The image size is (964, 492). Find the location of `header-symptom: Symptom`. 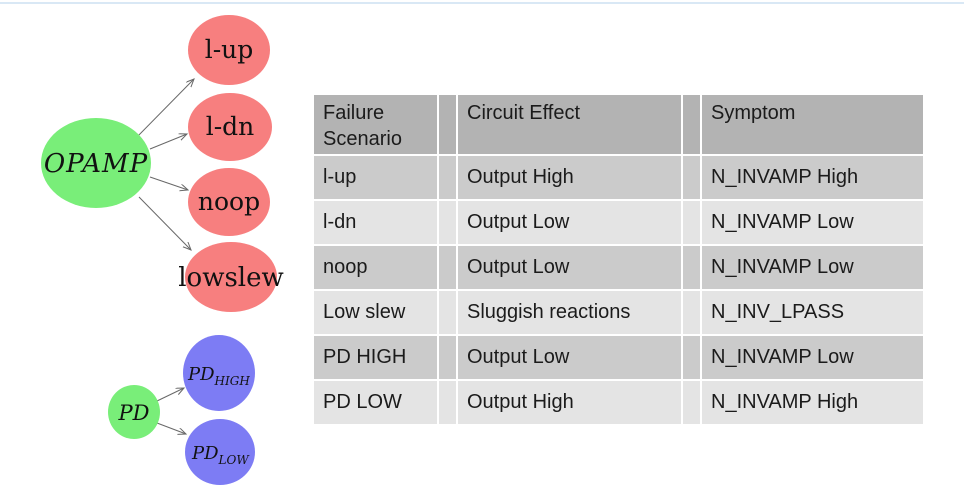

header-symptom: Symptom is located at coordinates (812, 124).